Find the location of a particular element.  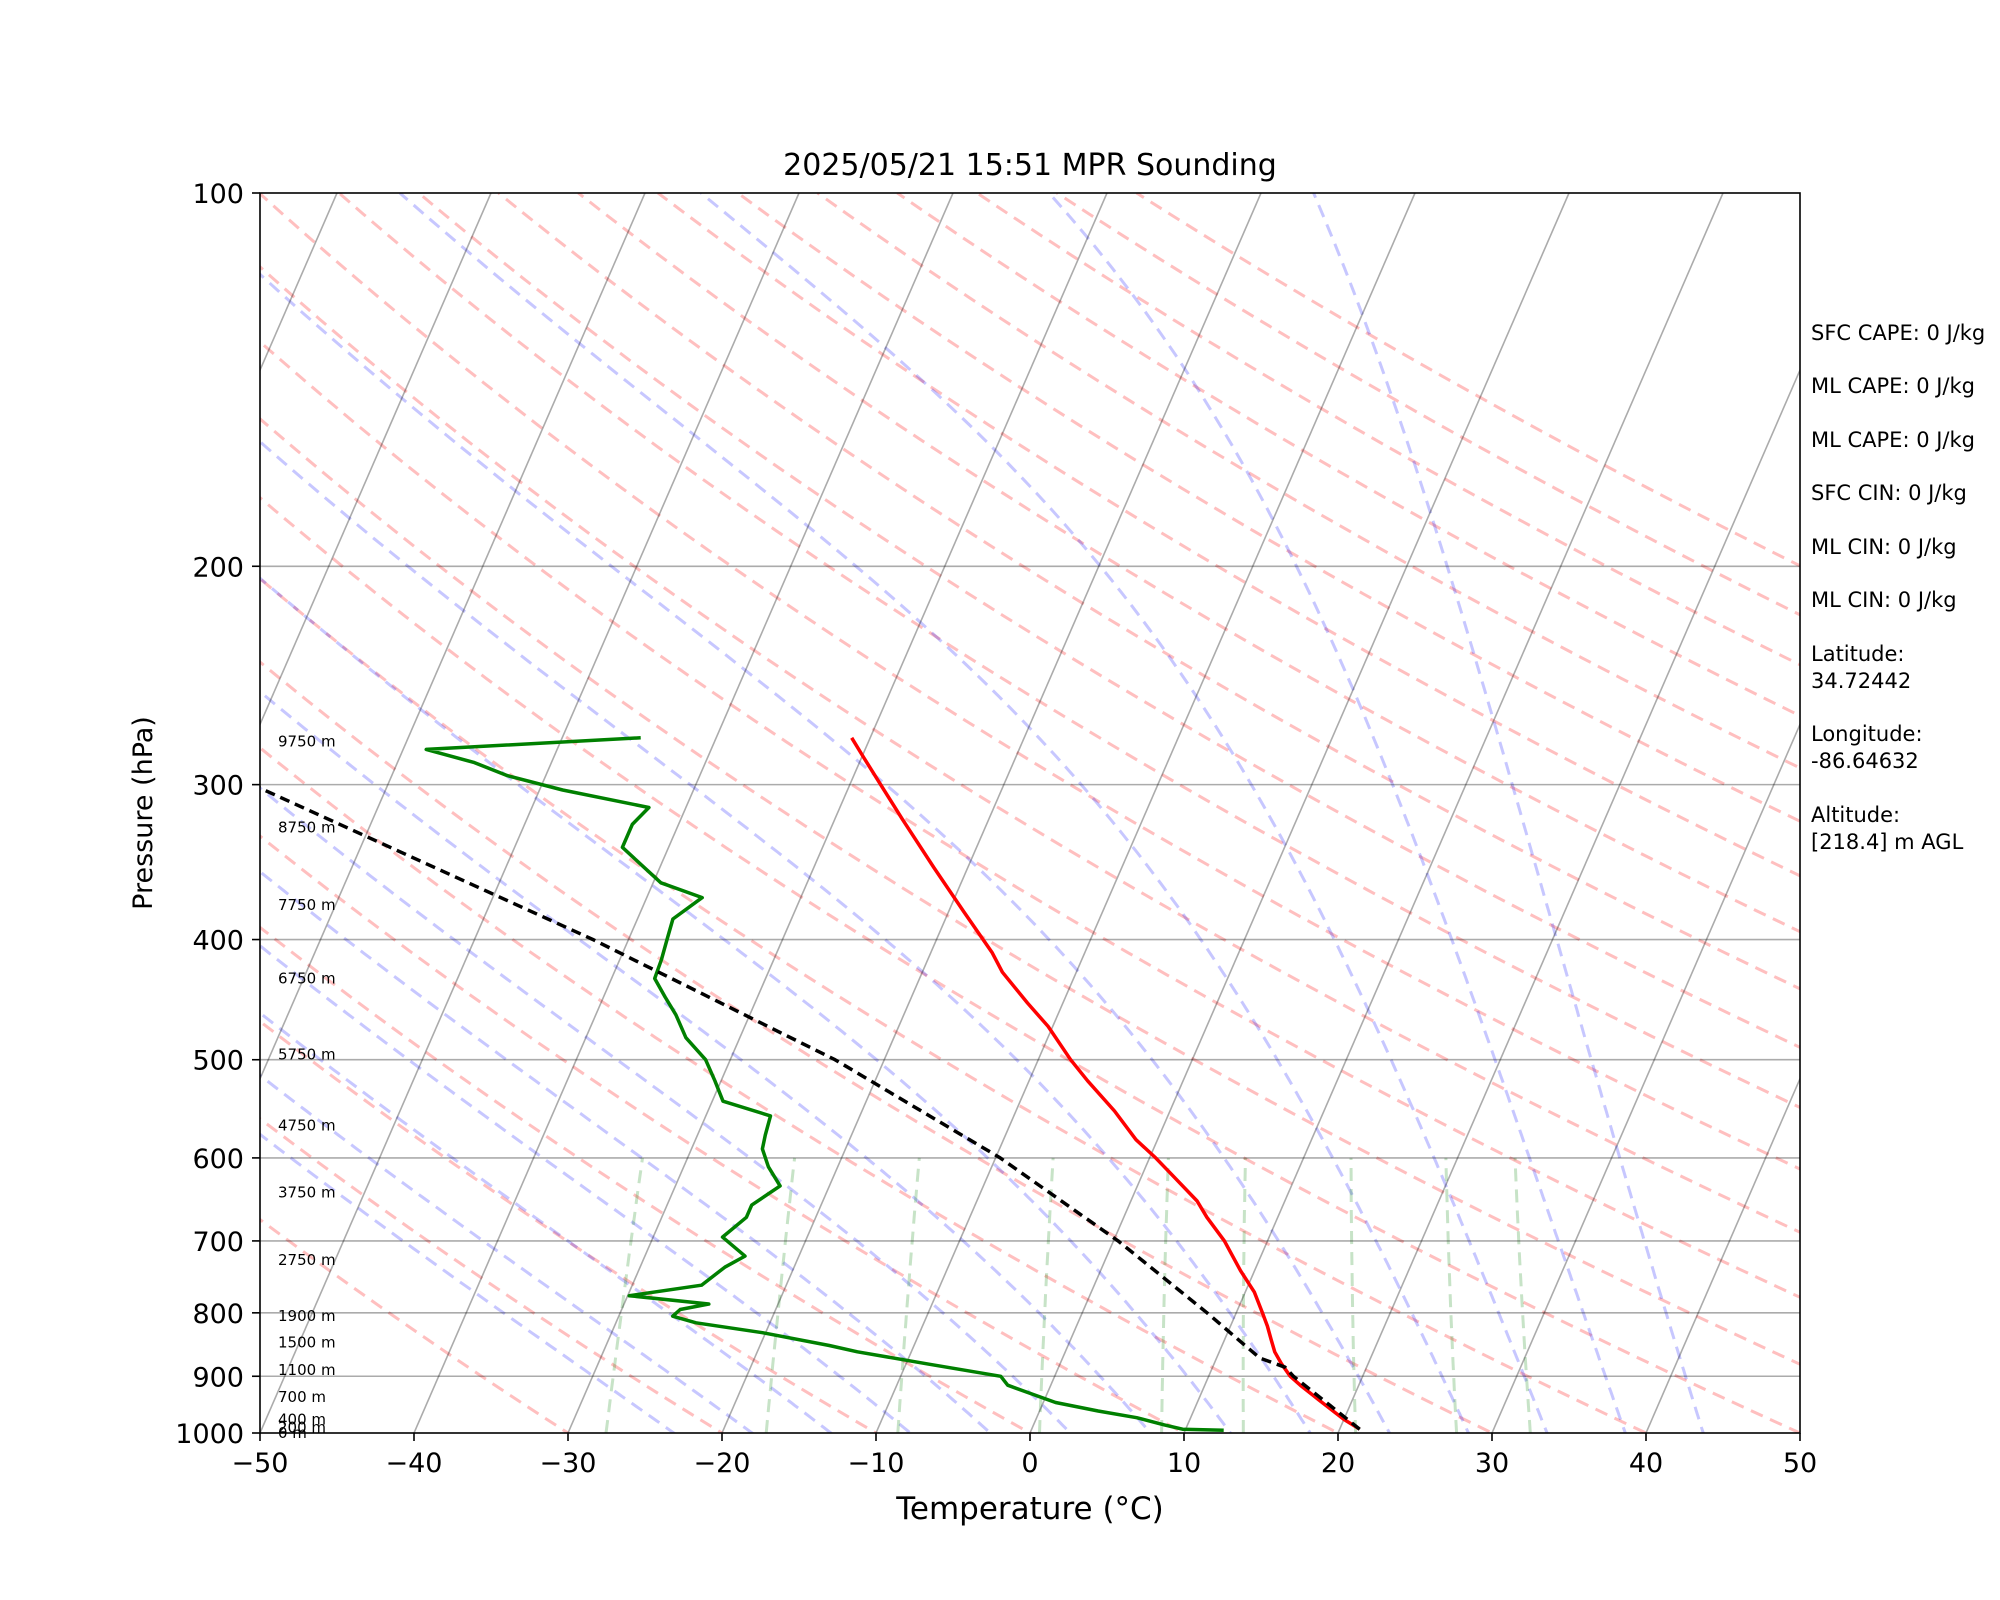

sfc-cape-text: SFC CAPE: 0 J/kg is located at coordinates (1898, 333).